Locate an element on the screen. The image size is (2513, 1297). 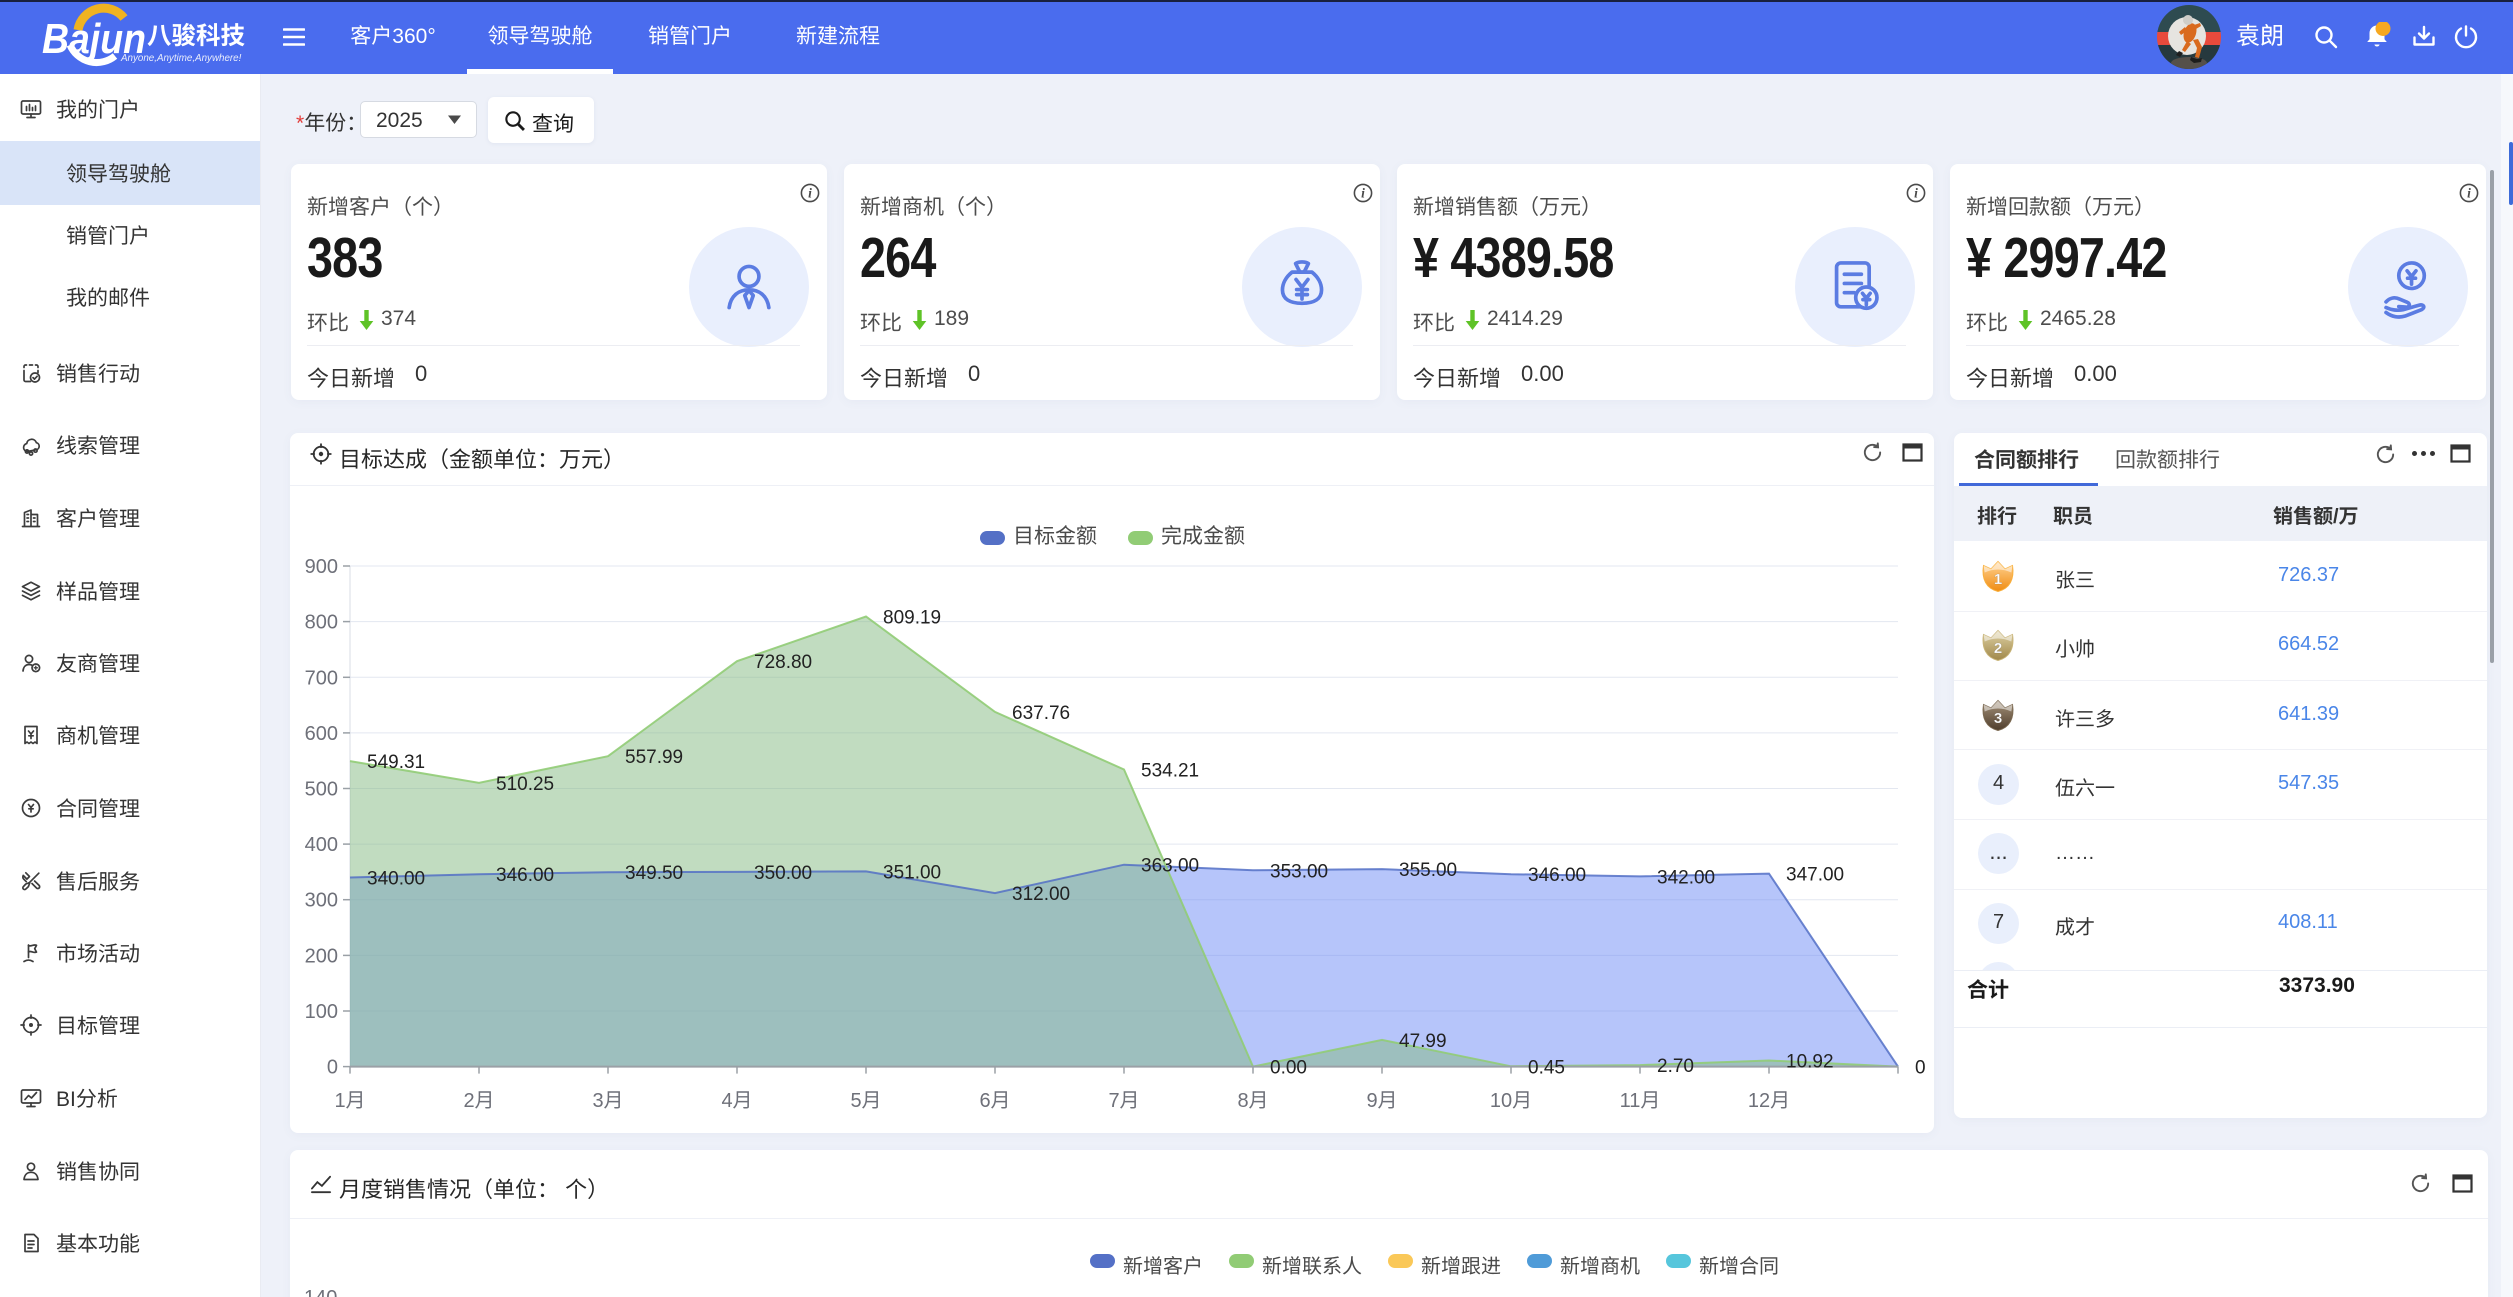
svg-text: 9月 is located at coordinates (1381, 1101).